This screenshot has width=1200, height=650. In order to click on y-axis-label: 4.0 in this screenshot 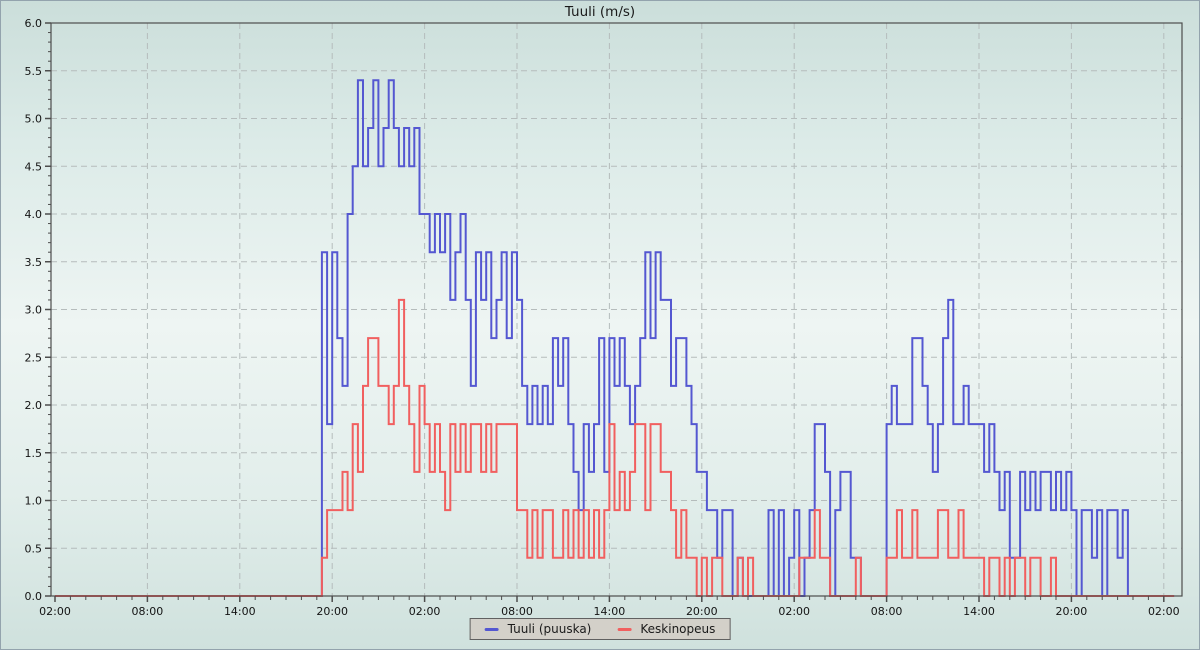, I will do `click(34, 214)`.